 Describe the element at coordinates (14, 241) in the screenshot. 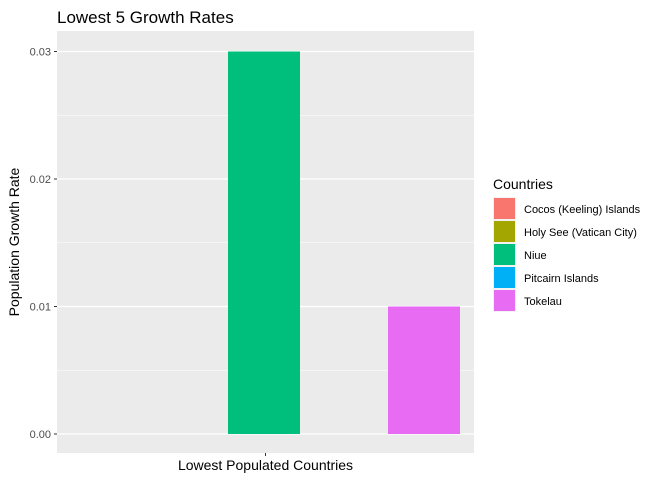

I see `y-axis-title: Population Growth Rate` at that location.